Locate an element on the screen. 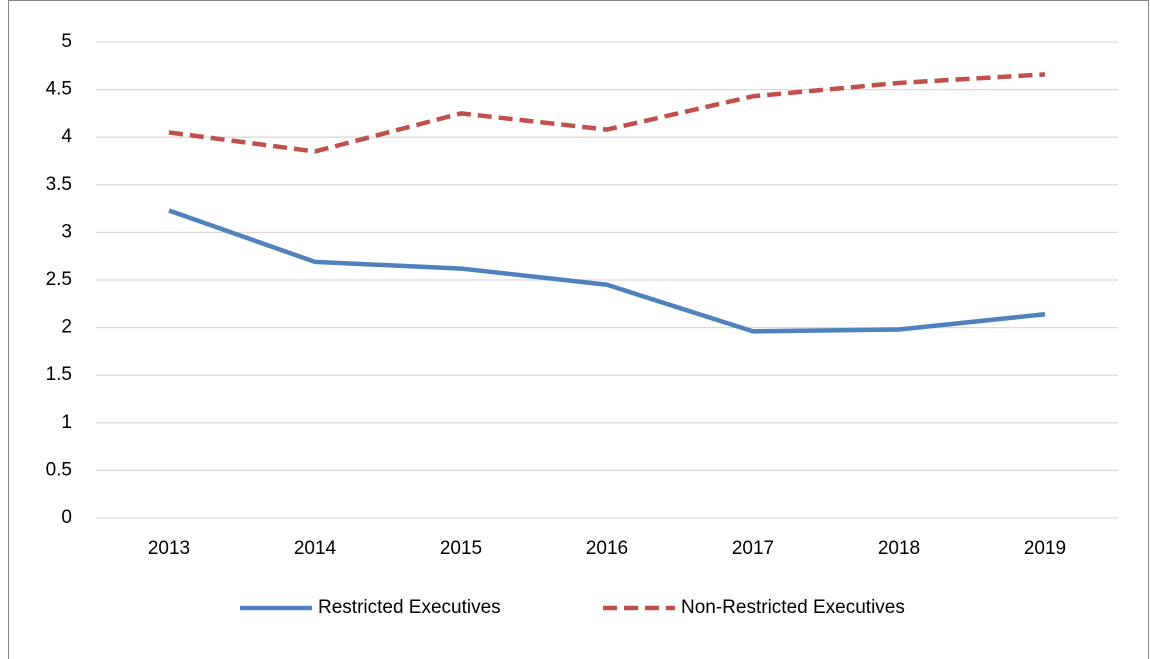  y-tick-label: 2 is located at coordinates (66, 327).